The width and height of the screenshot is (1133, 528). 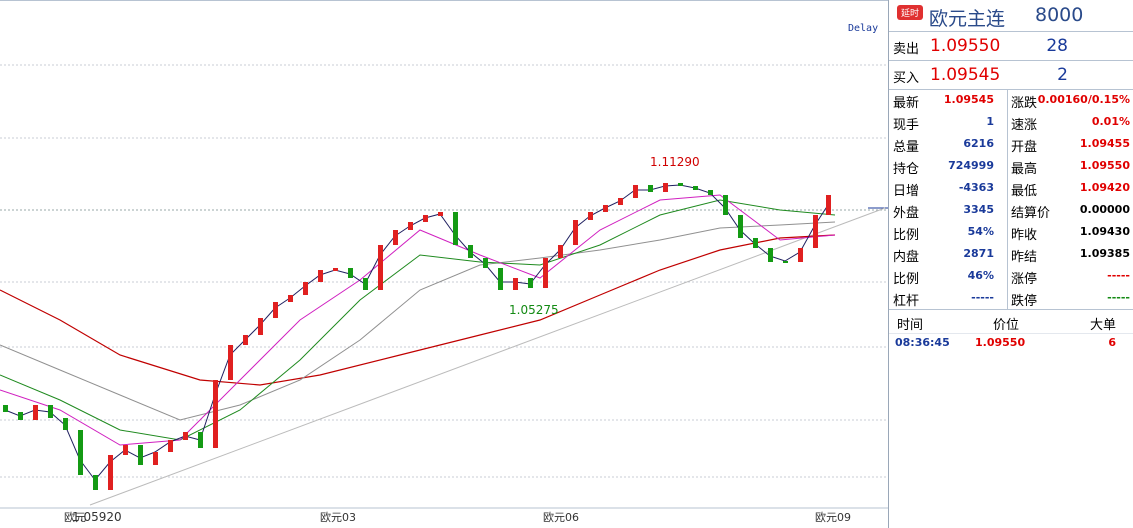 What do you see at coordinates (338, 517) in the screenshot?
I see `x-label: 欧元03` at bounding box center [338, 517].